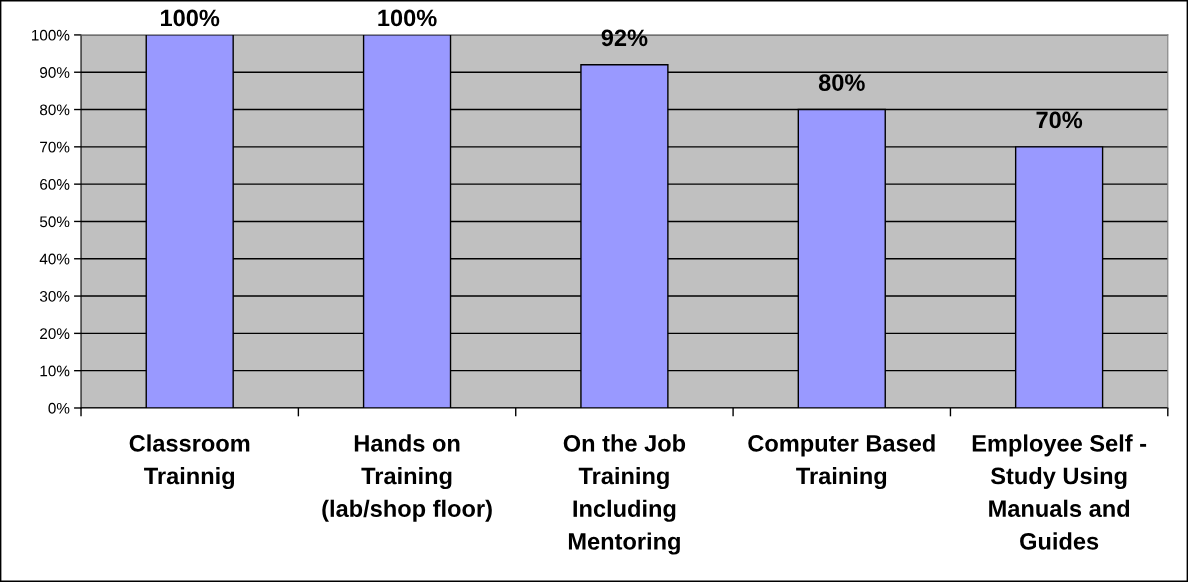 This screenshot has height=582, width=1188. What do you see at coordinates (55, 72) in the screenshot?
I see `y-tick-label: 90%` at bounding box center [55, 72].